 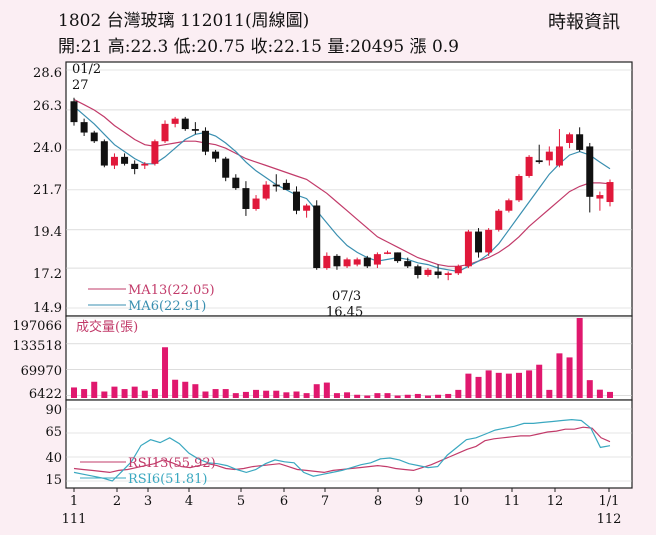 What do you see at coordinates (53, 458) in the screenshot?
I see `rsi-tick: 40` at bounding box center [53, 458].